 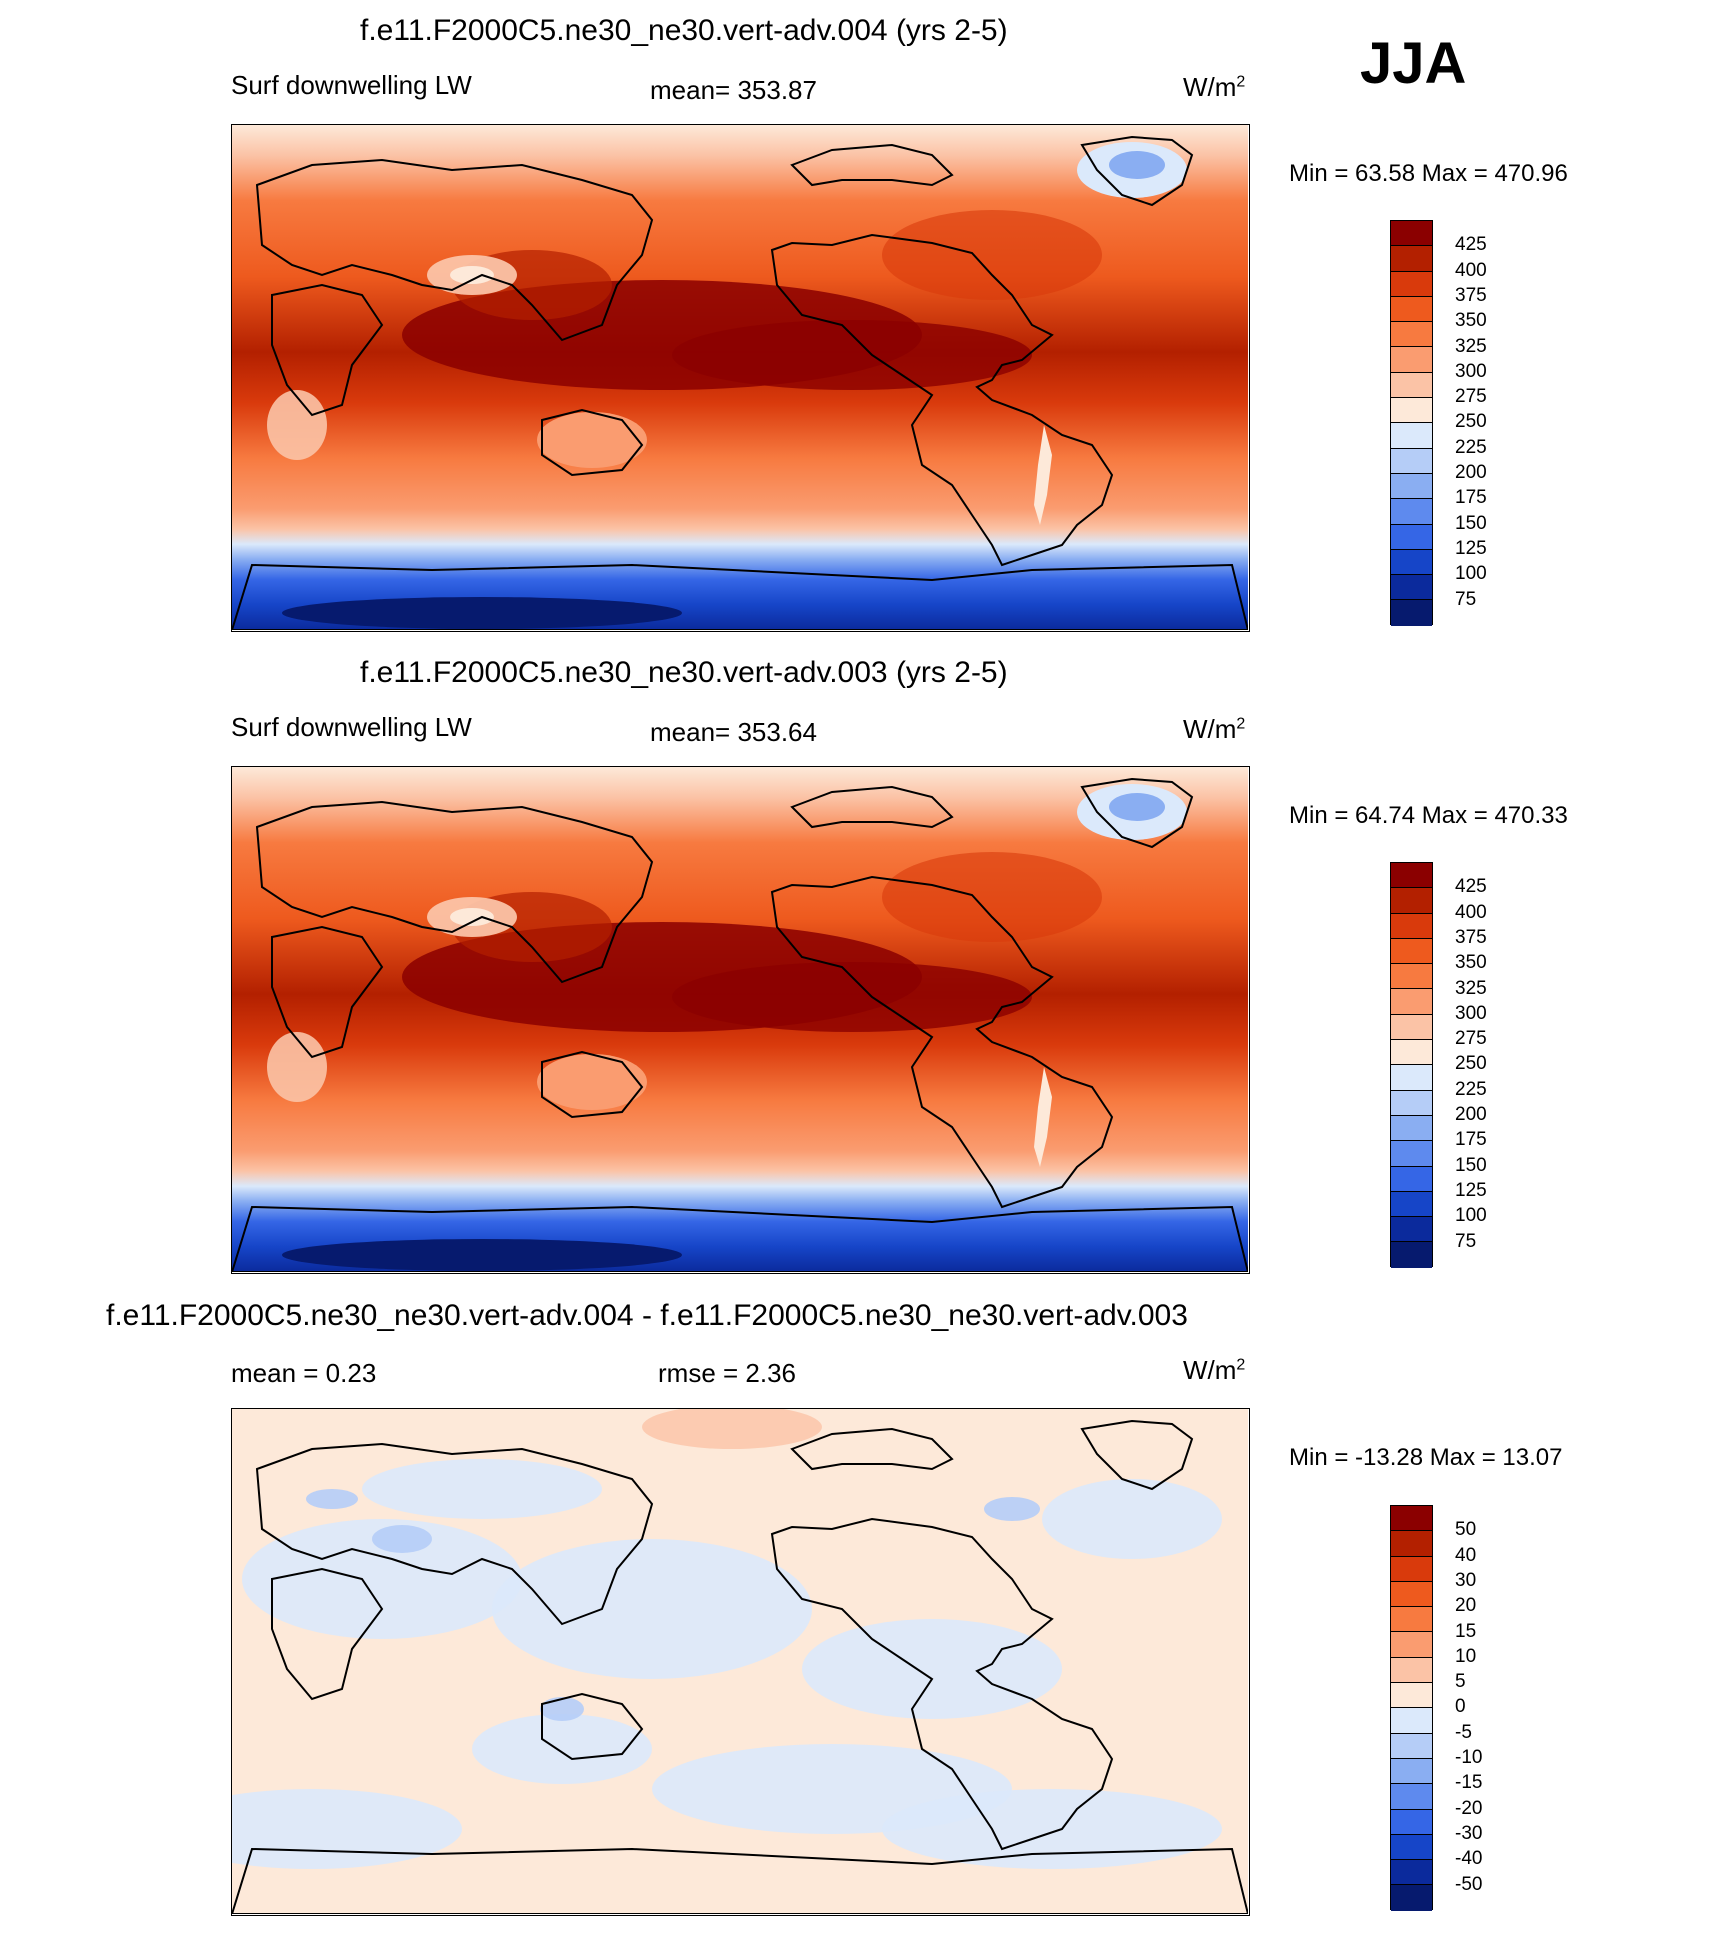 What do you see at coordinates (304, 1373) in the screenshot?
I see `mean-label: mean = 0.23` at bounding box center [304, 1373].